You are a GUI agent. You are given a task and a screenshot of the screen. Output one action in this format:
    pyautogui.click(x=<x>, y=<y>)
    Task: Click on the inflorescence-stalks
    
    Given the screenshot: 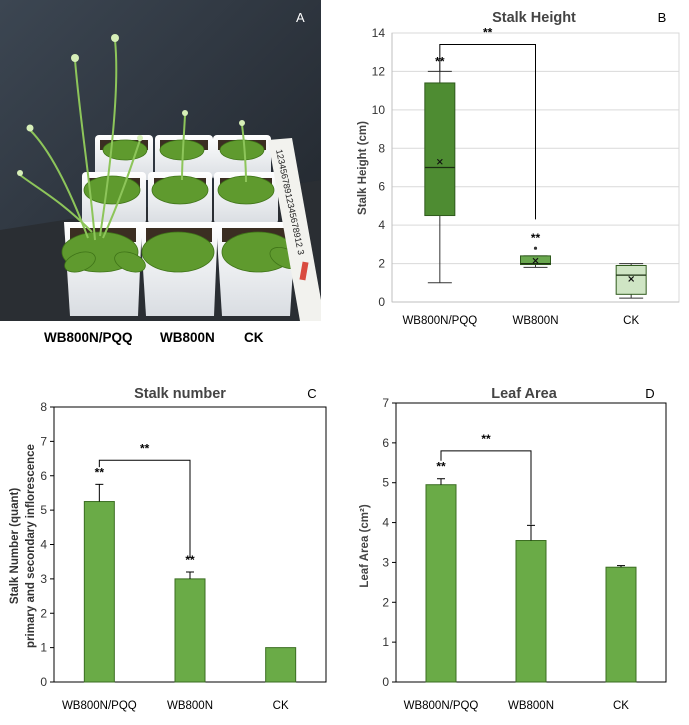 What is the action you would take?
    pyautogui.click(x=133, y=140)
    